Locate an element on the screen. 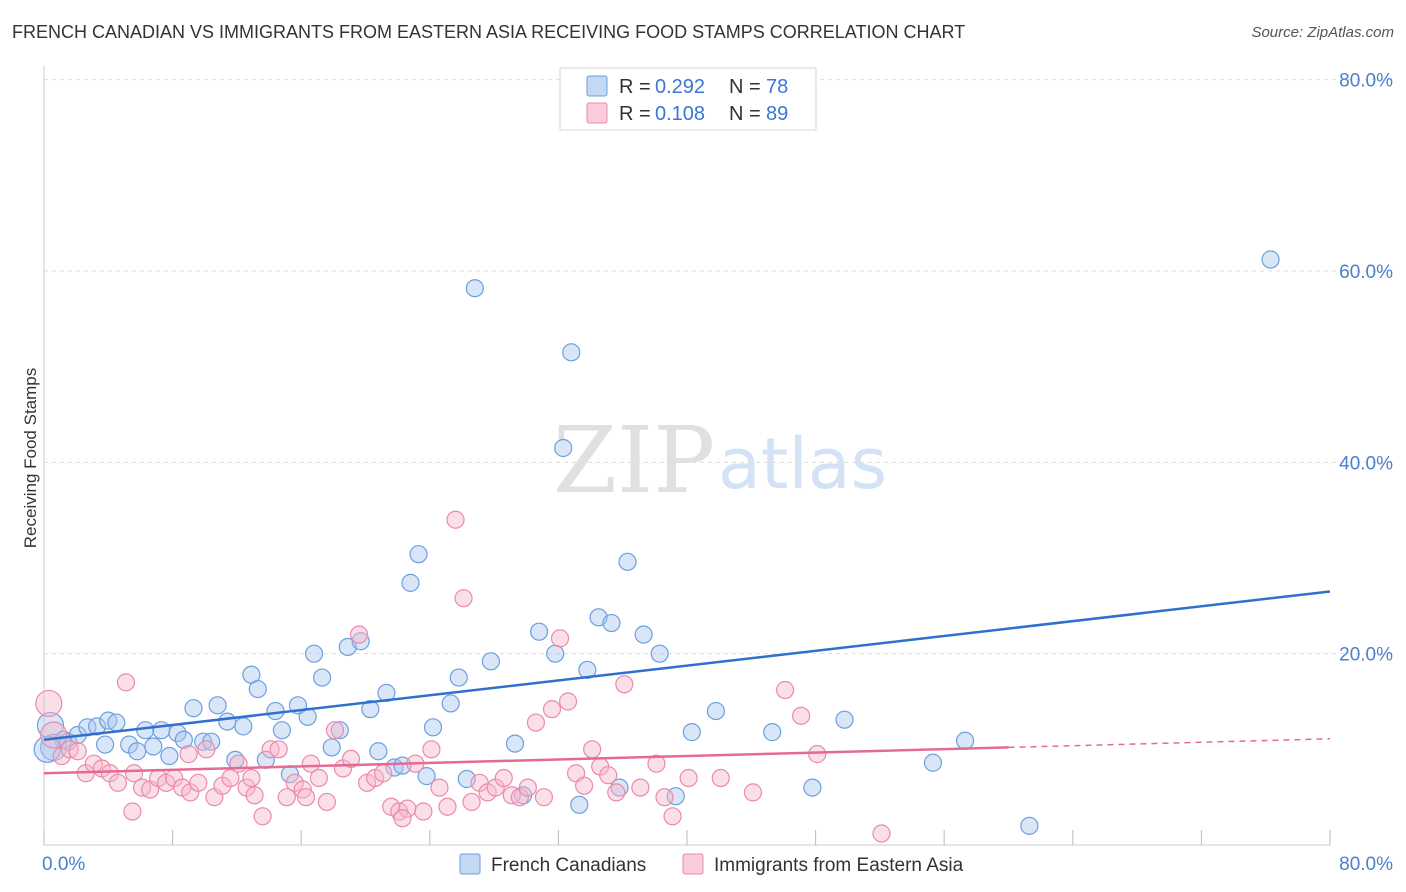 Image resolution: width=1406 pixels, height=892 pixels. legend-n-label-1: N = is located at coordinates (745, 114).